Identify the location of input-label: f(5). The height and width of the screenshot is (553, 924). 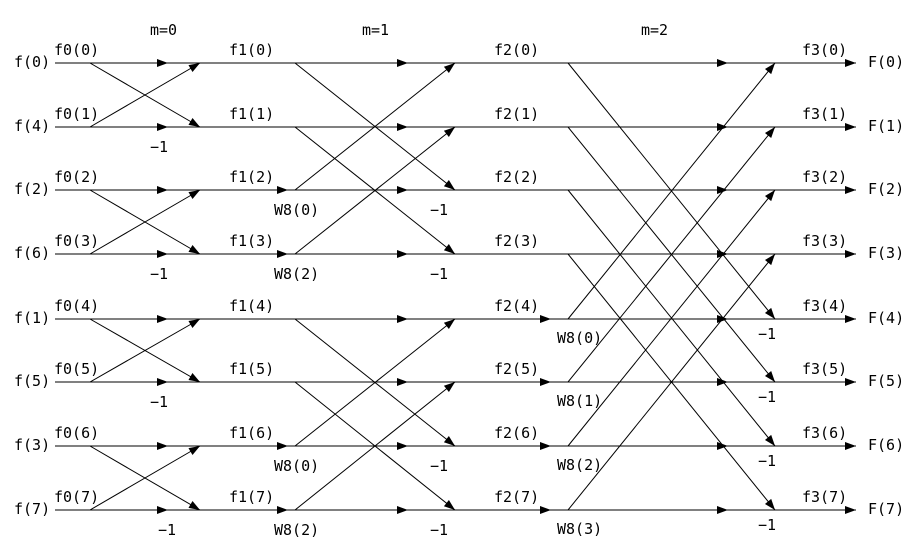
(32, 381).